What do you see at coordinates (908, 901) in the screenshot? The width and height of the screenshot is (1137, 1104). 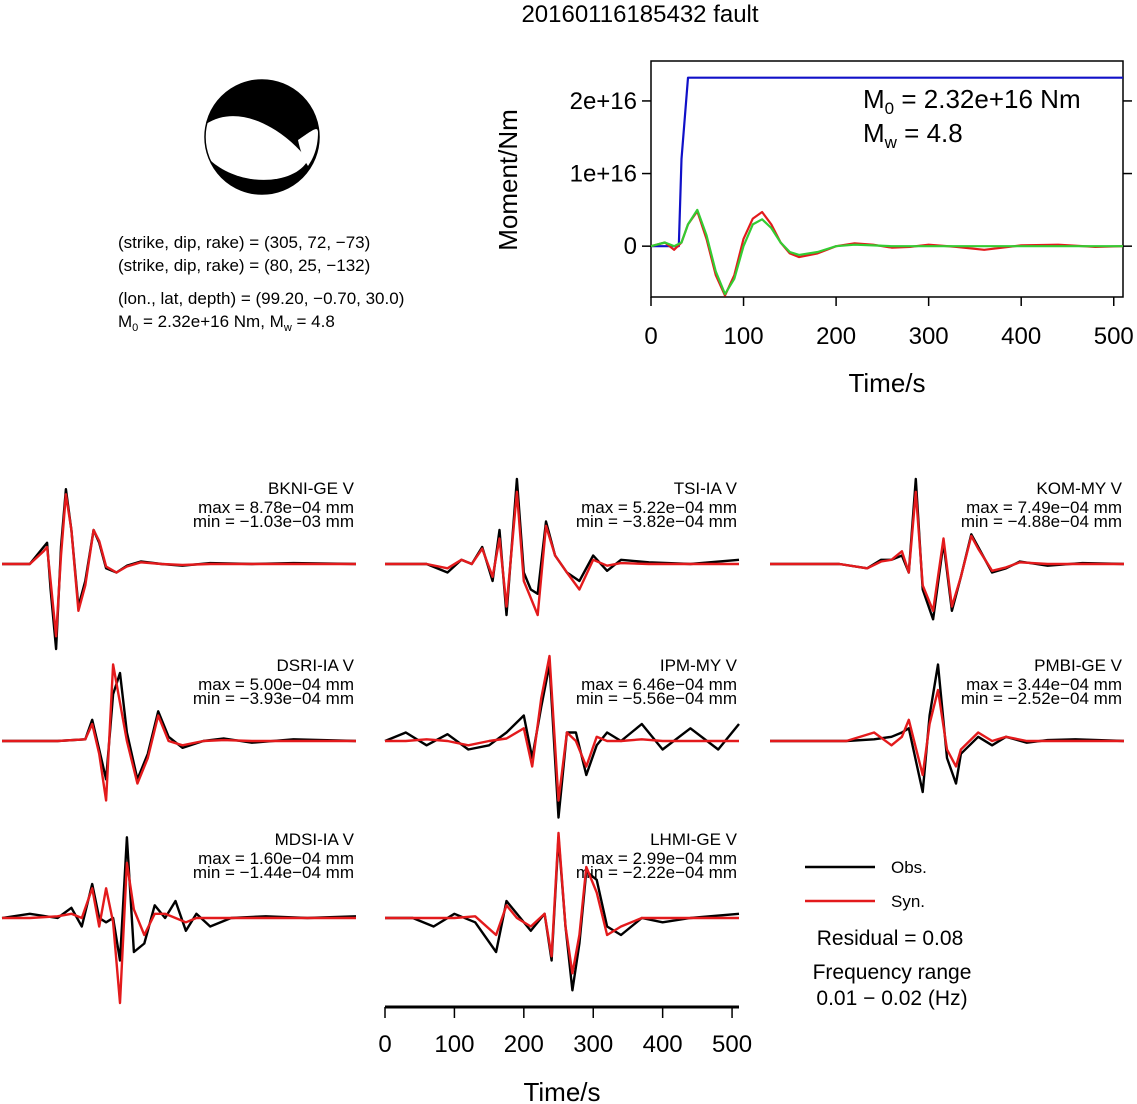 I see `legend-syn-label: Syn.` at bounding box center [908, 901].